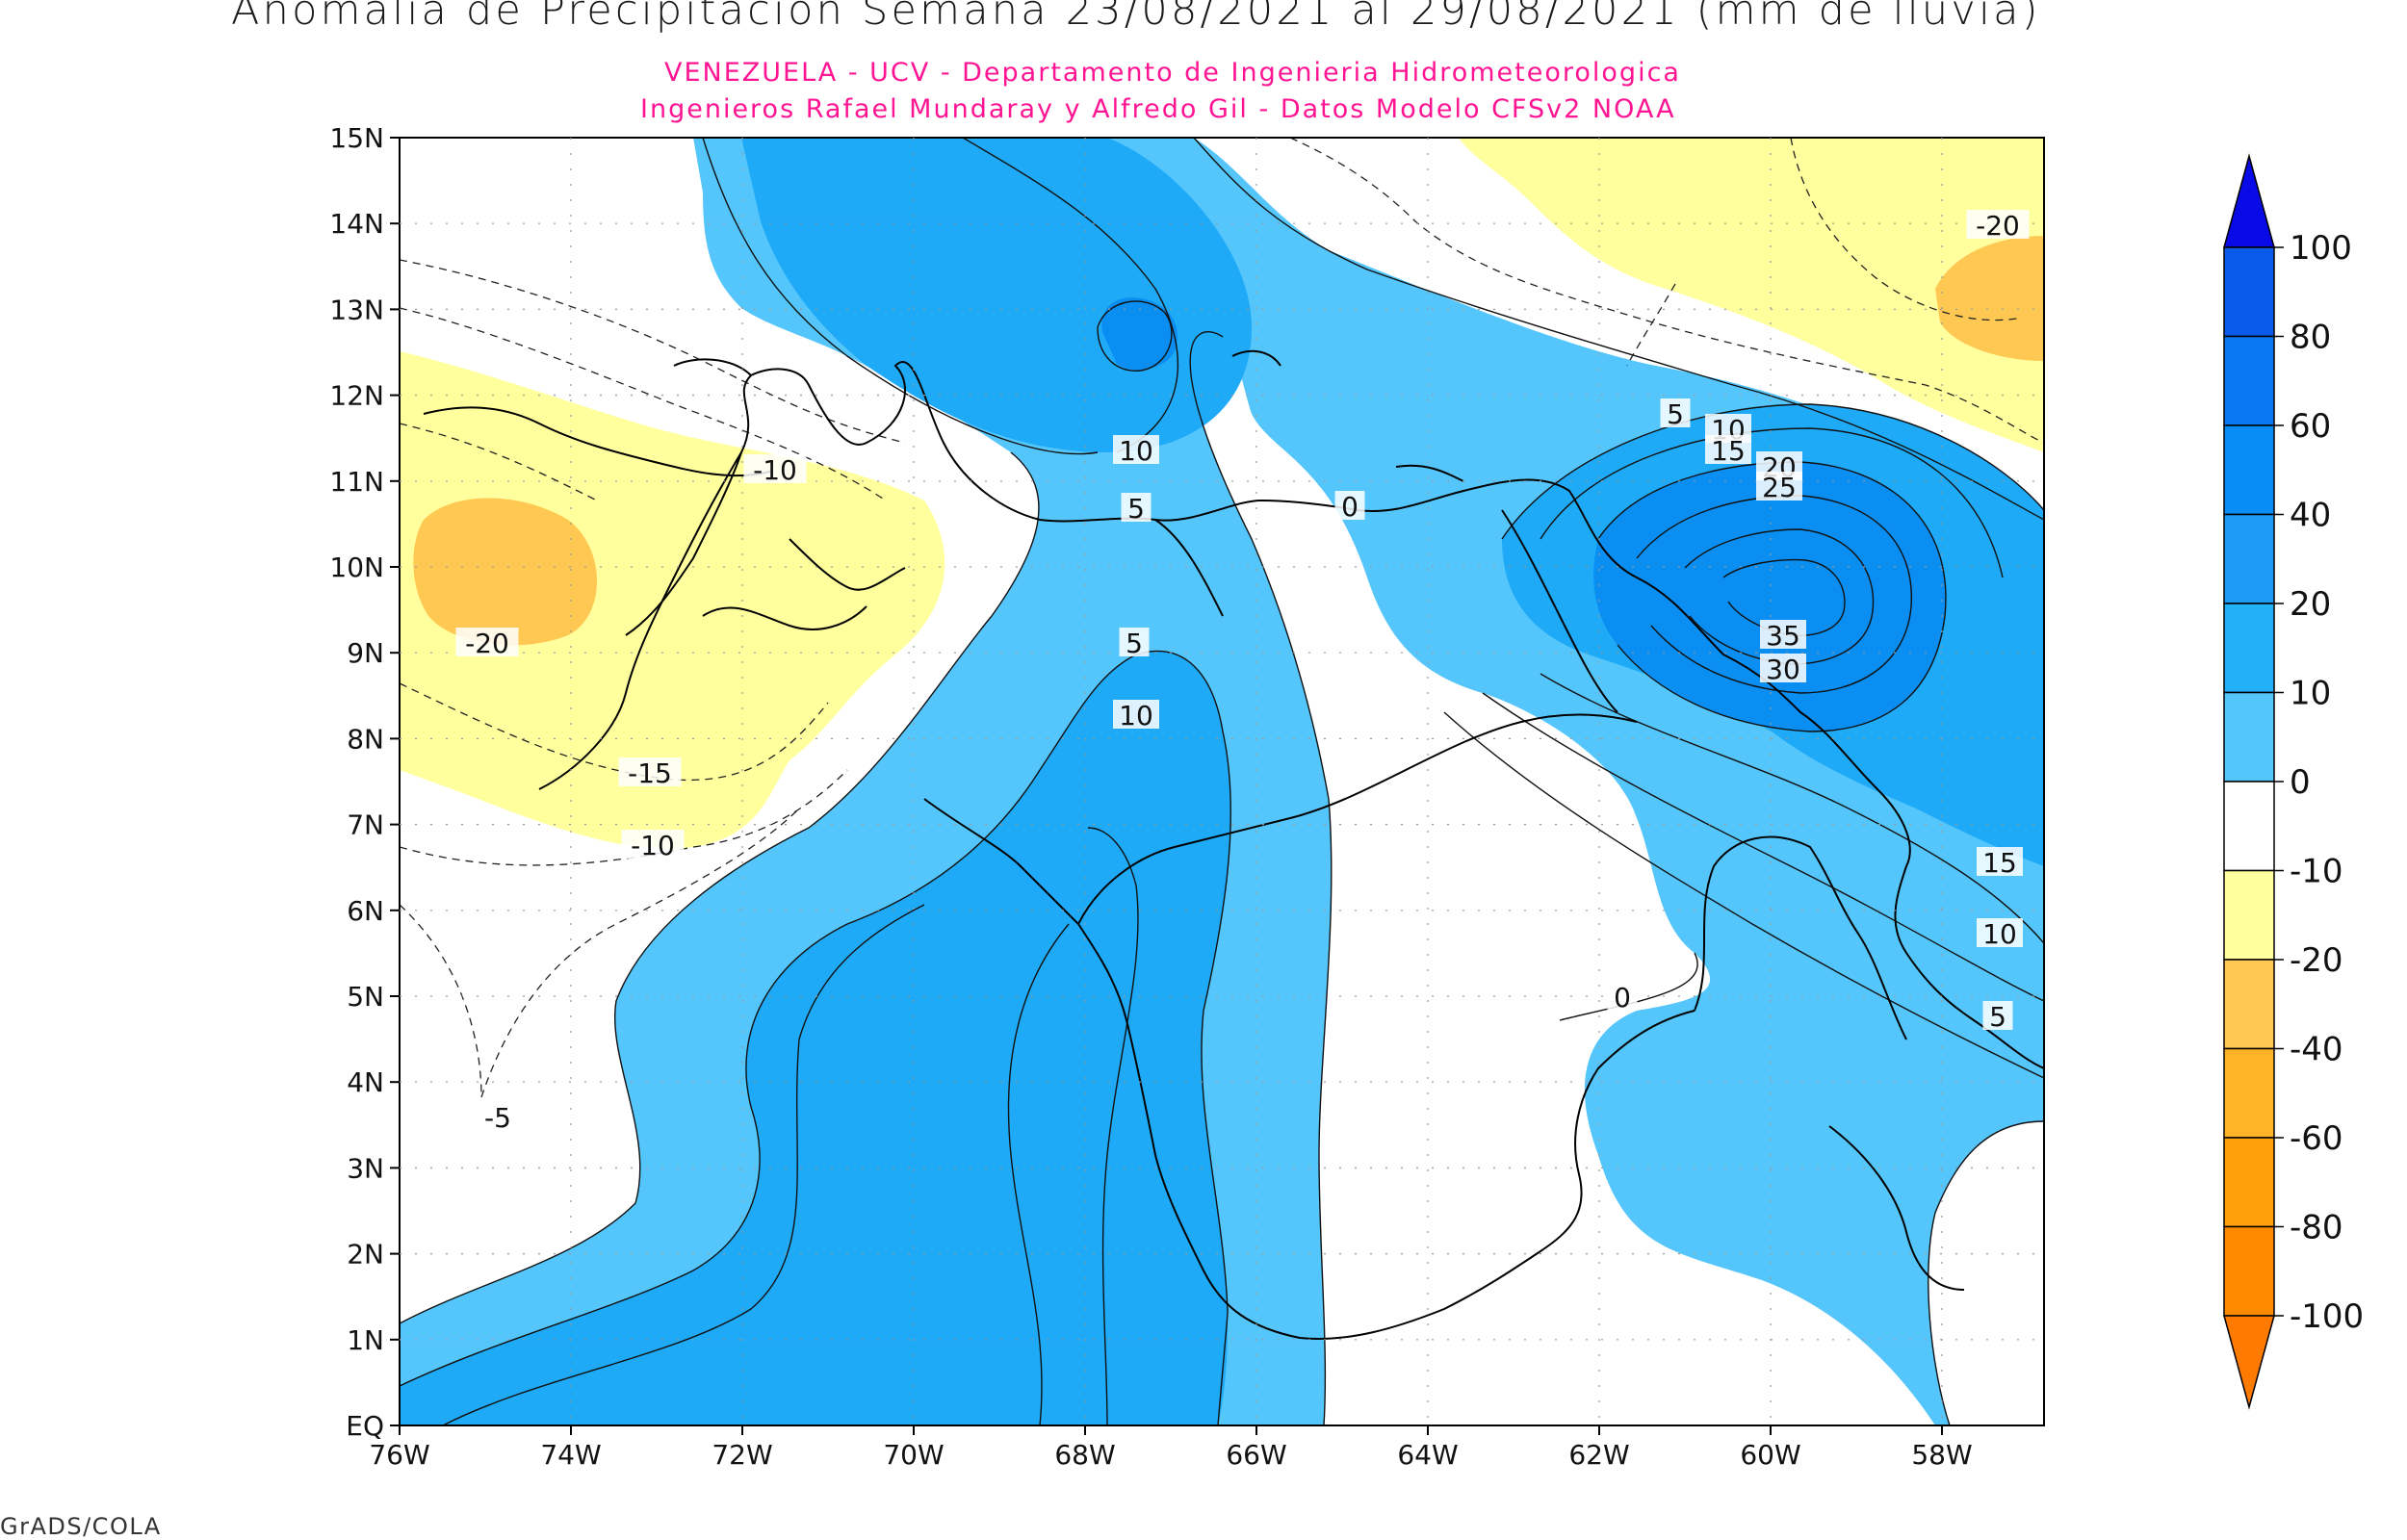  What do you see at coordinates (2316, 1138) in the screenshot?
I see `colorbar-label: -60` at bounding box center [2316, 1138].